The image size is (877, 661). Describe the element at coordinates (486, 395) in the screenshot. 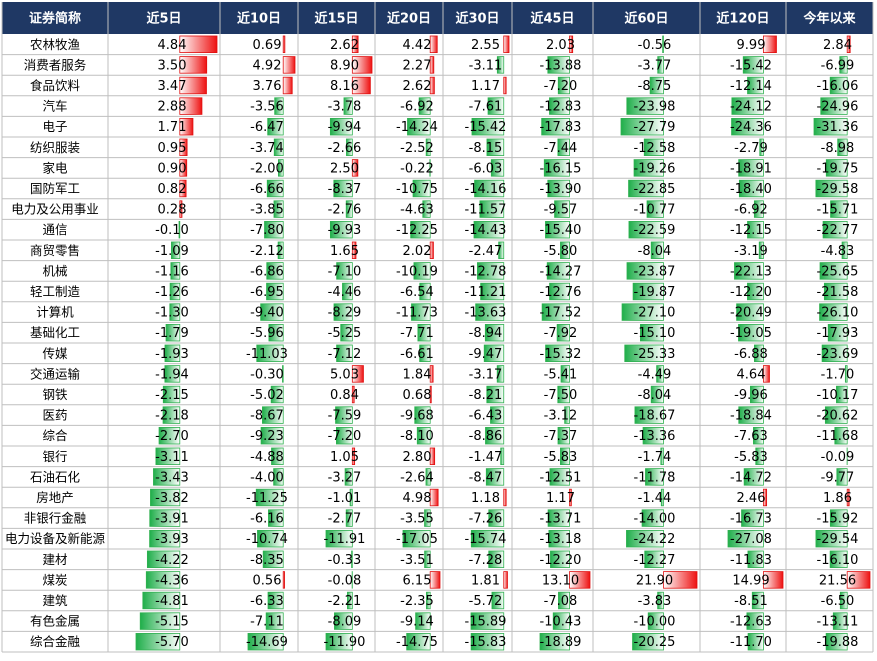

I see `value-cell: -8.21` at that location.